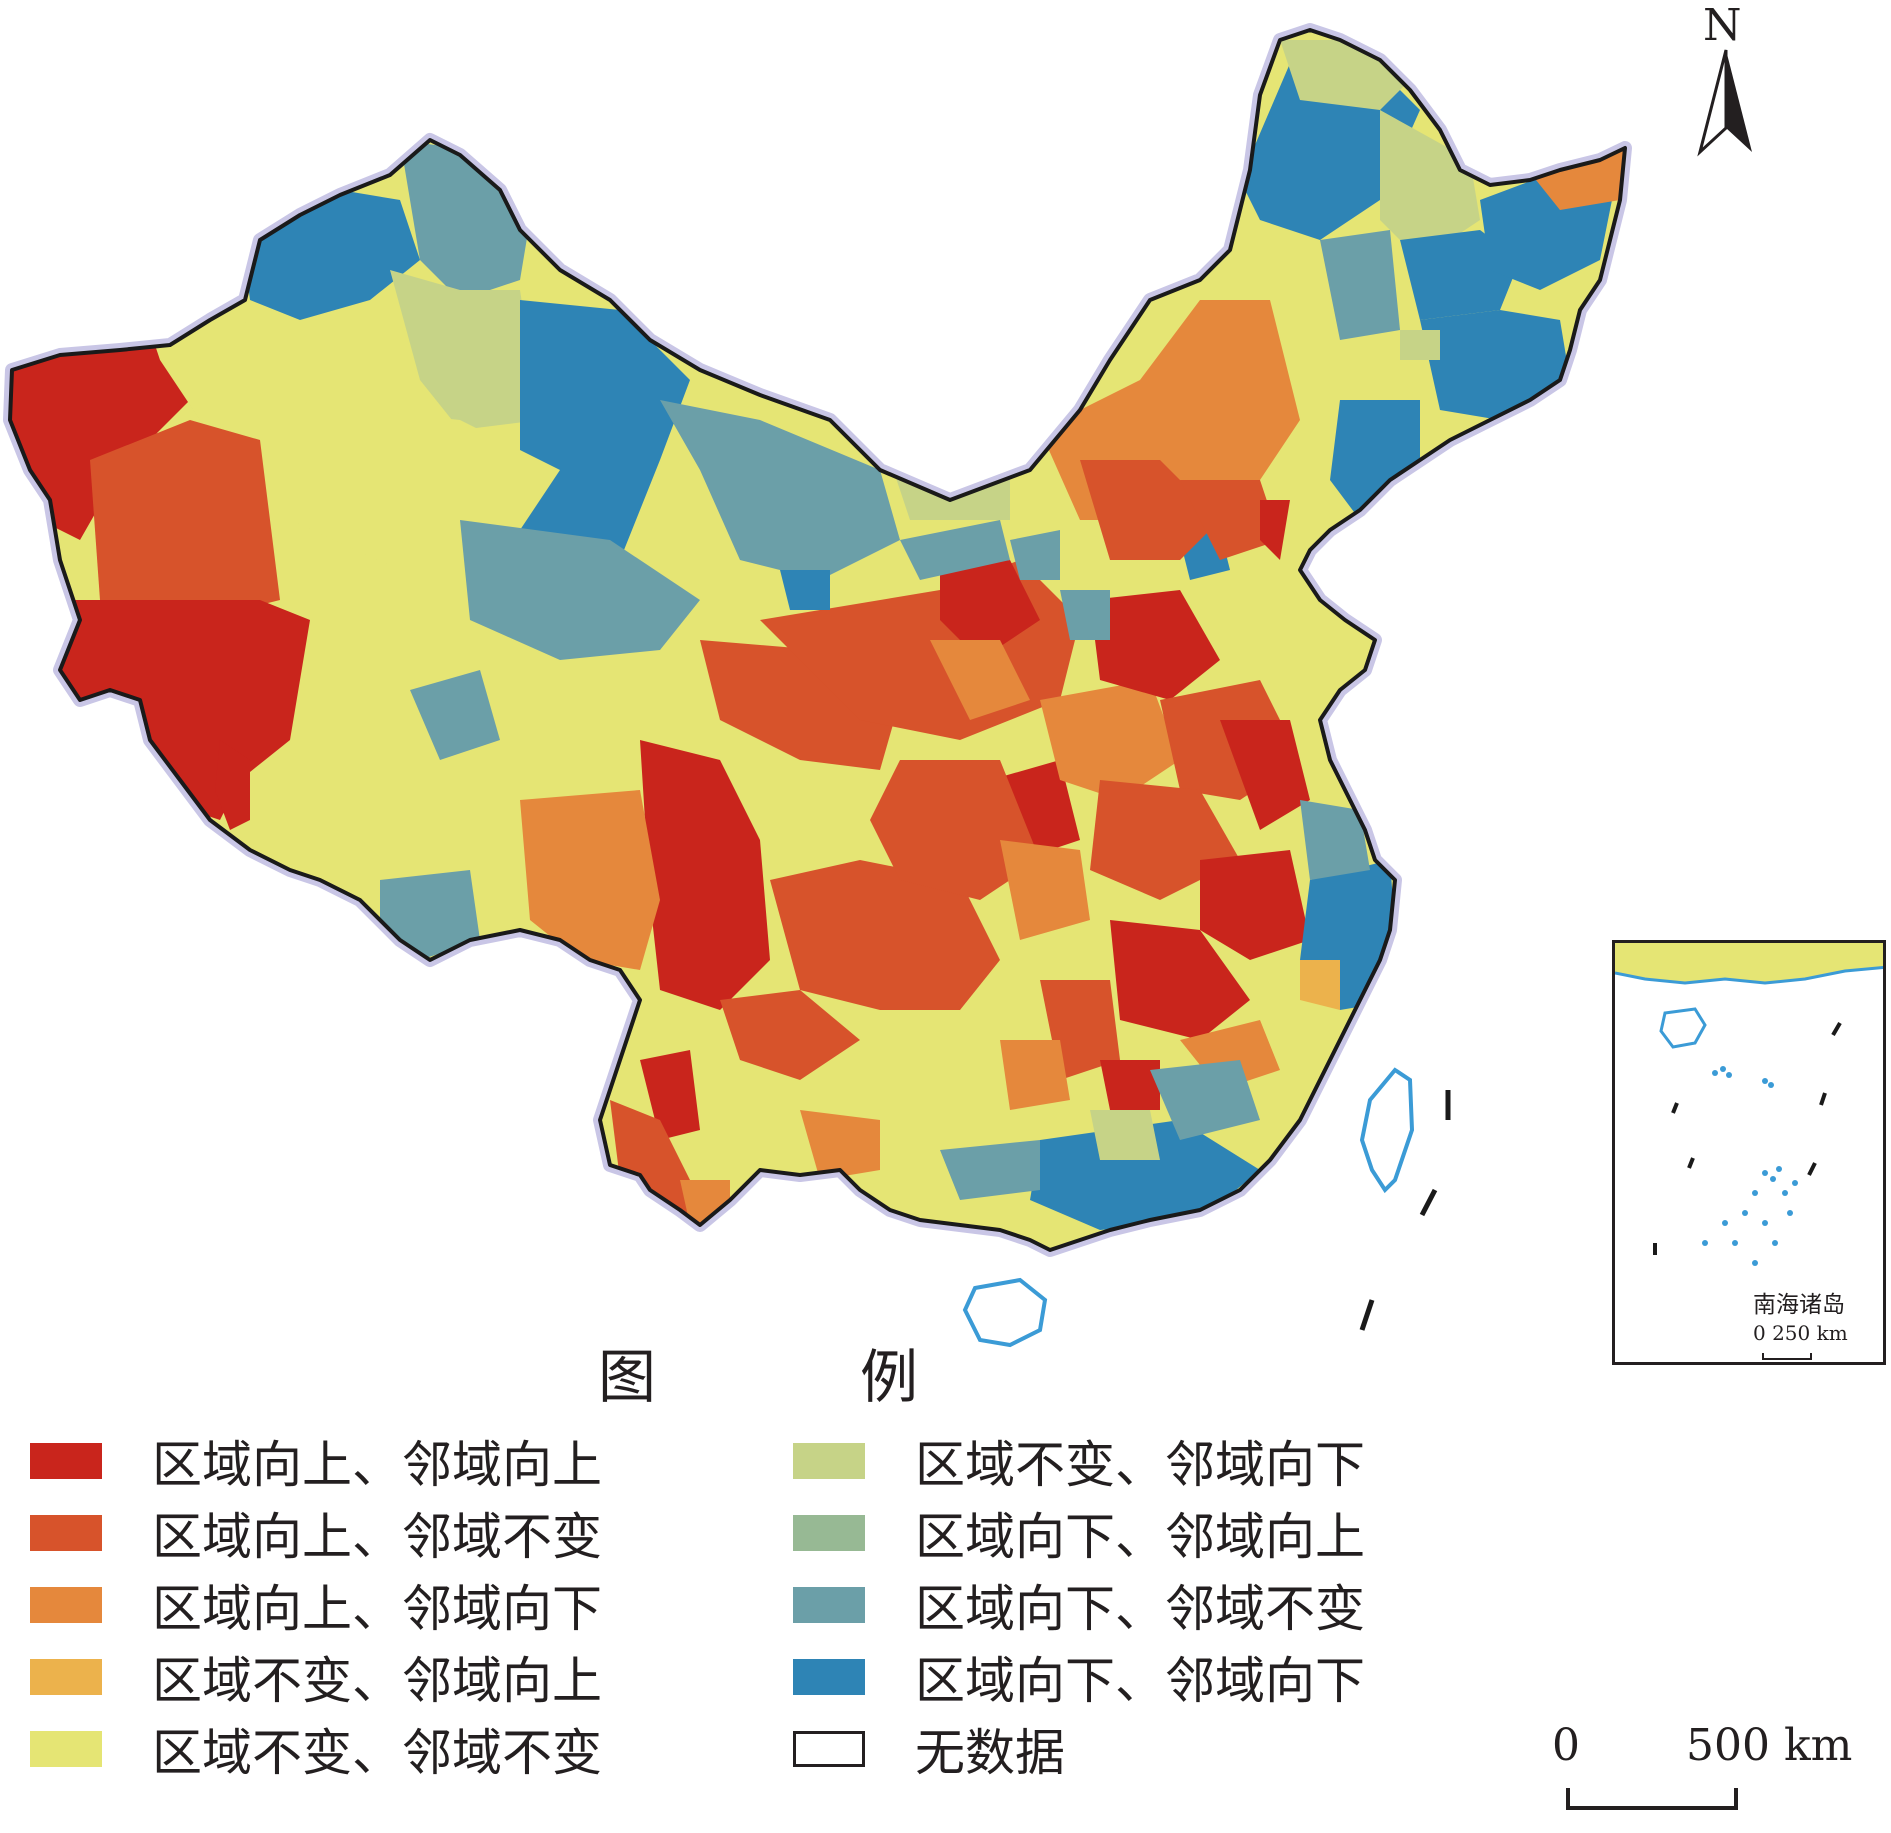 The image size is (1891, 1833). Describe the element at coordinates (1799, 1305) in the screenshot. I see `inset-title: 南海诸岛` at that location.